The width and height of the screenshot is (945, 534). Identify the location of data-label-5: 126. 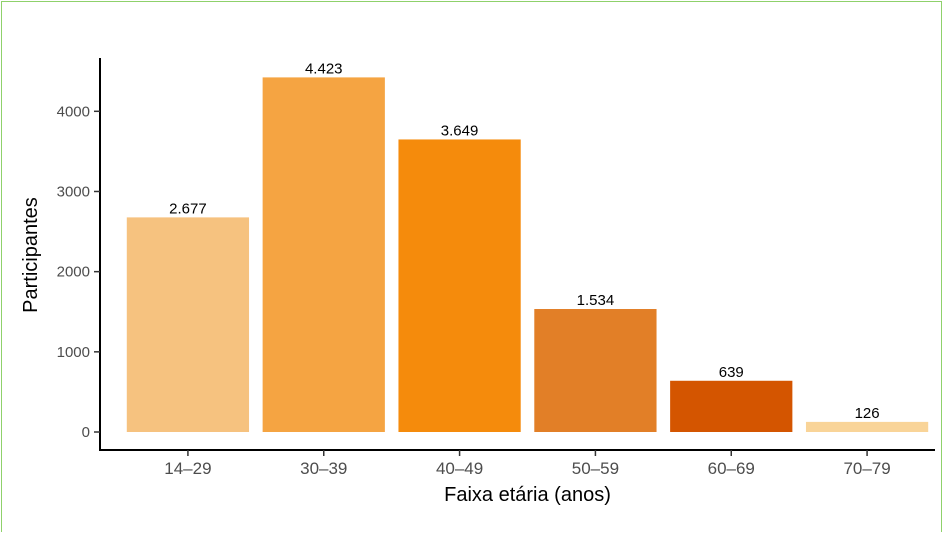
(867, 413).